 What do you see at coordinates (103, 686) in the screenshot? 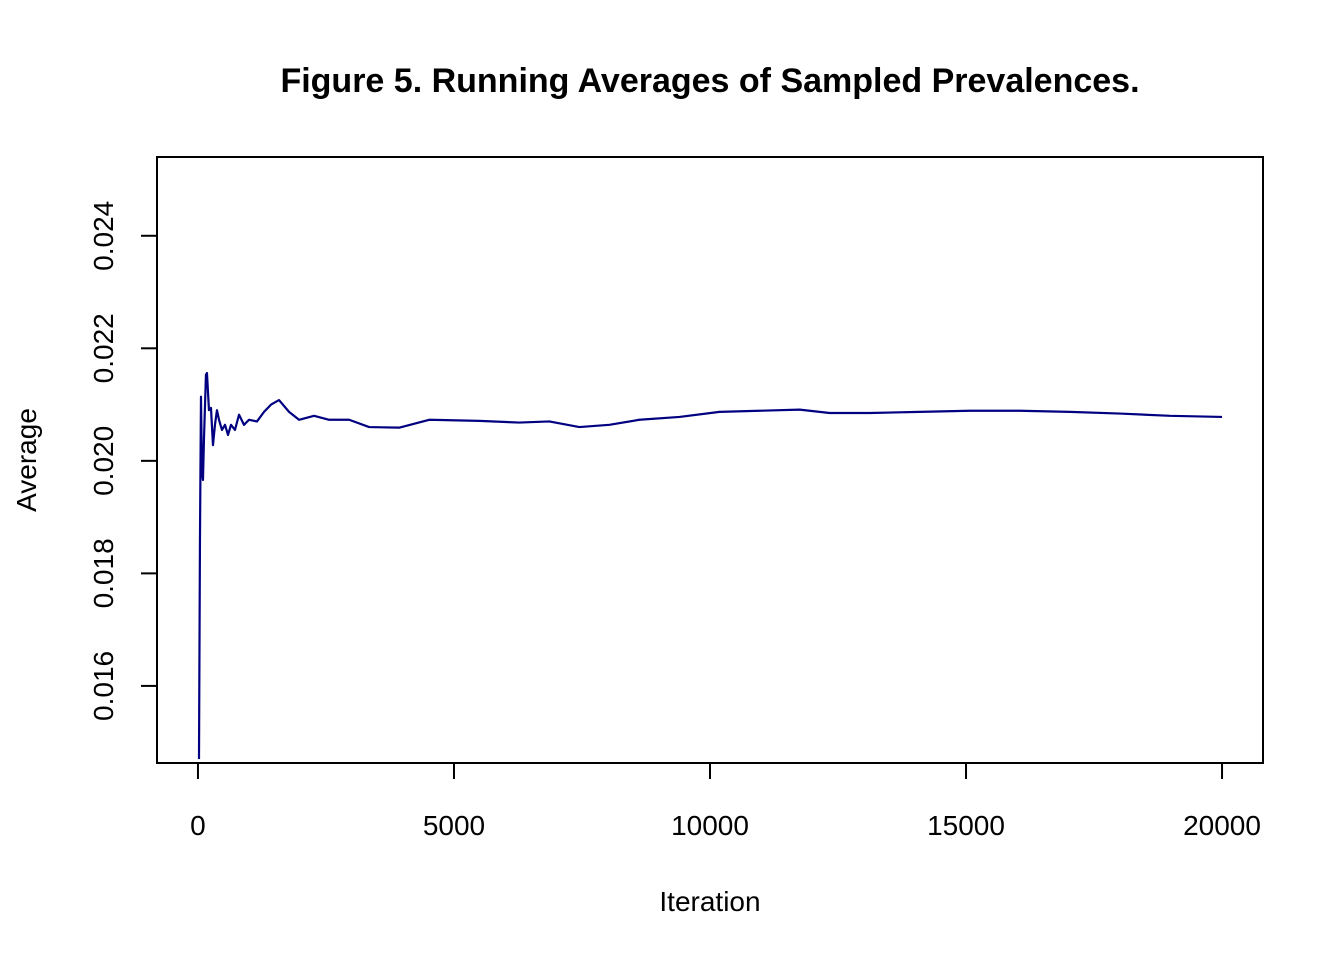
I see `y-tick-label: 0.016` at bounding box center [103, 686].